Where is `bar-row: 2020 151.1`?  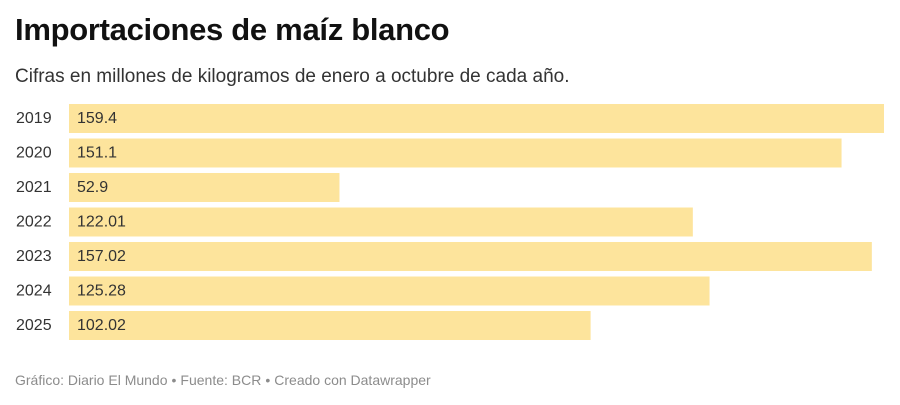 bar-row: 2020 151.1 is located at coordinates (429, 153).